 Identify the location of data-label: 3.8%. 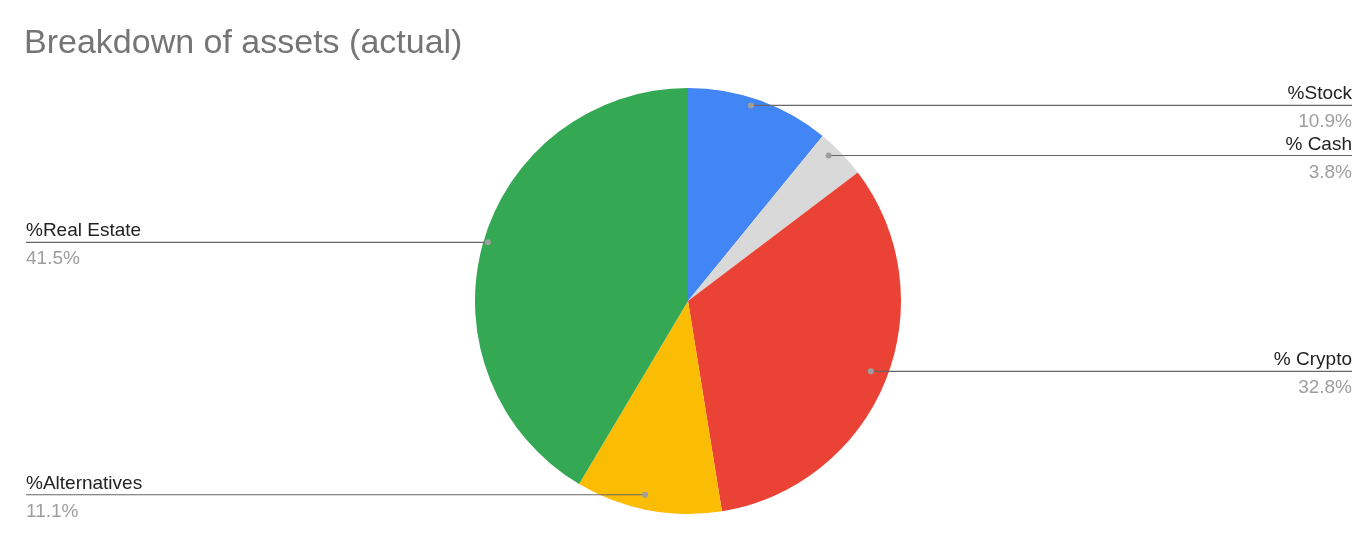
(1330, 171).